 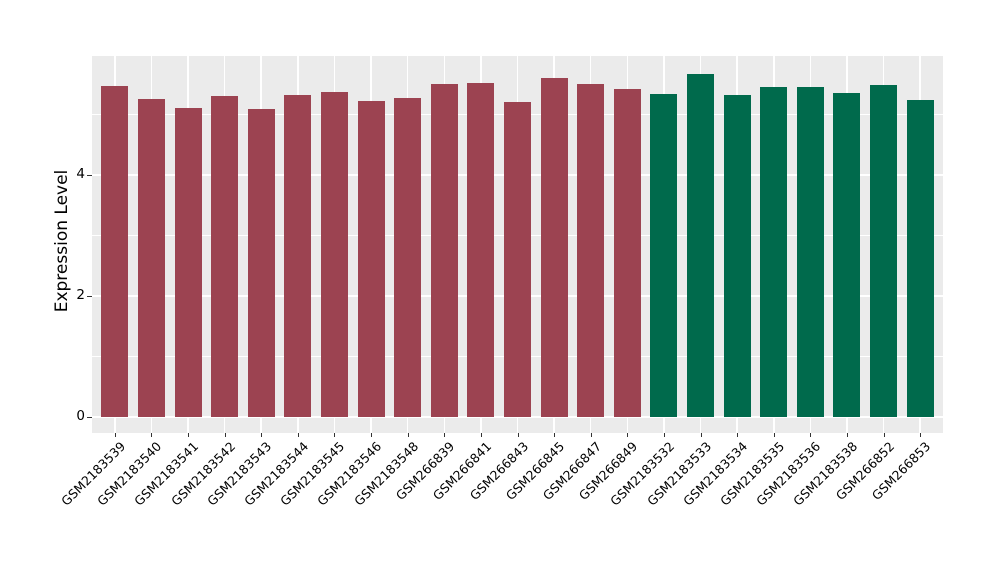 What do you see at coordinates (80, 294) in the screenshot?
I see `y-tick-label-2: 2` at bounding box center [80, 294].